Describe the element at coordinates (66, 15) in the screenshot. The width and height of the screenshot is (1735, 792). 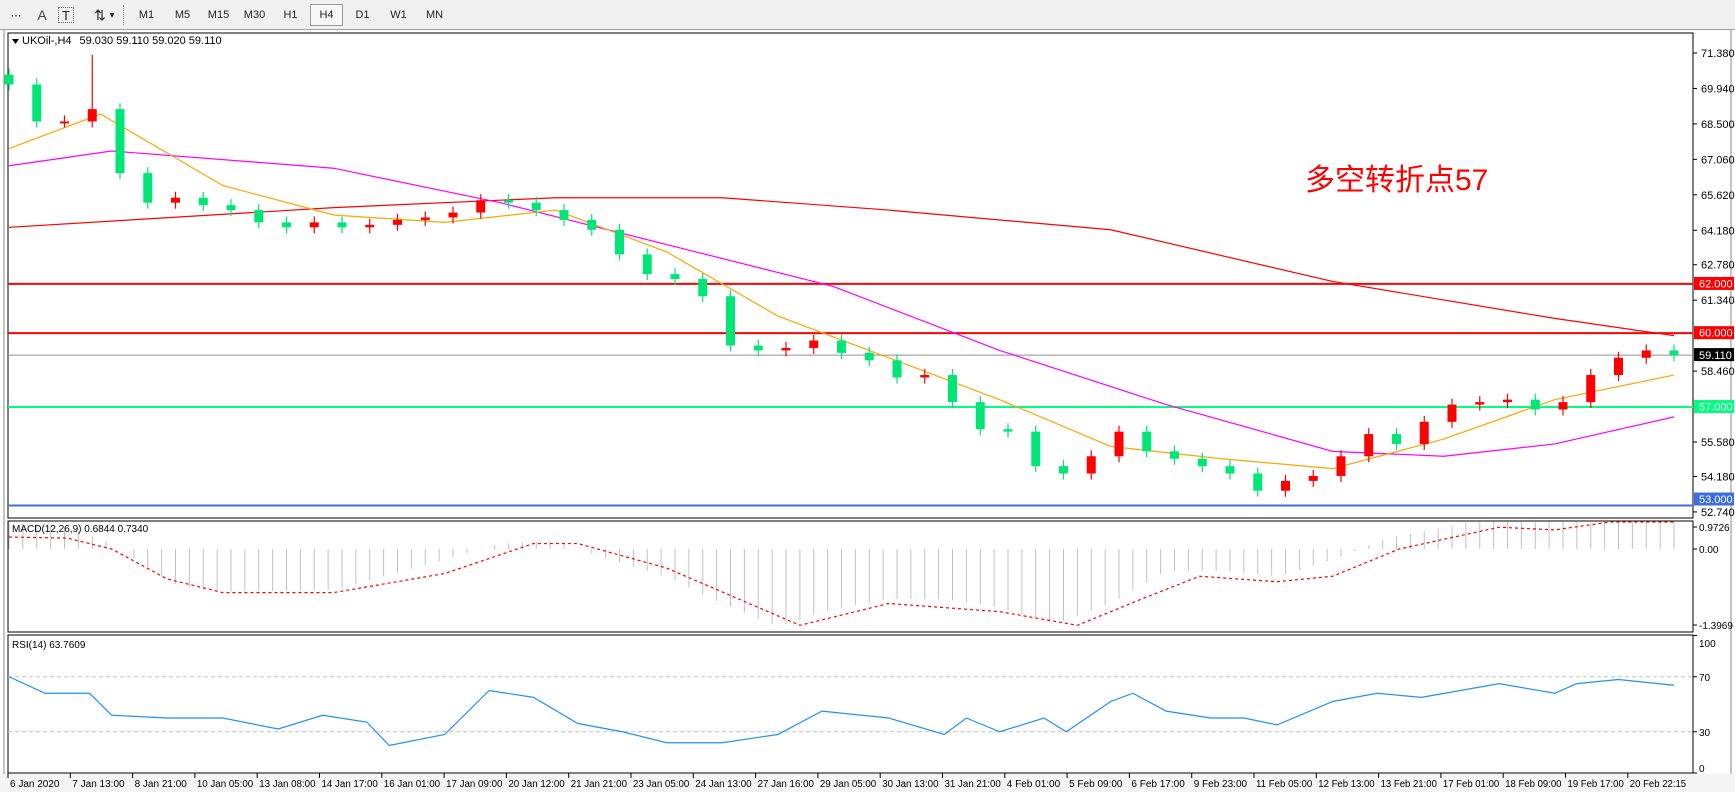
I see `text-label-icon: T` at that location.